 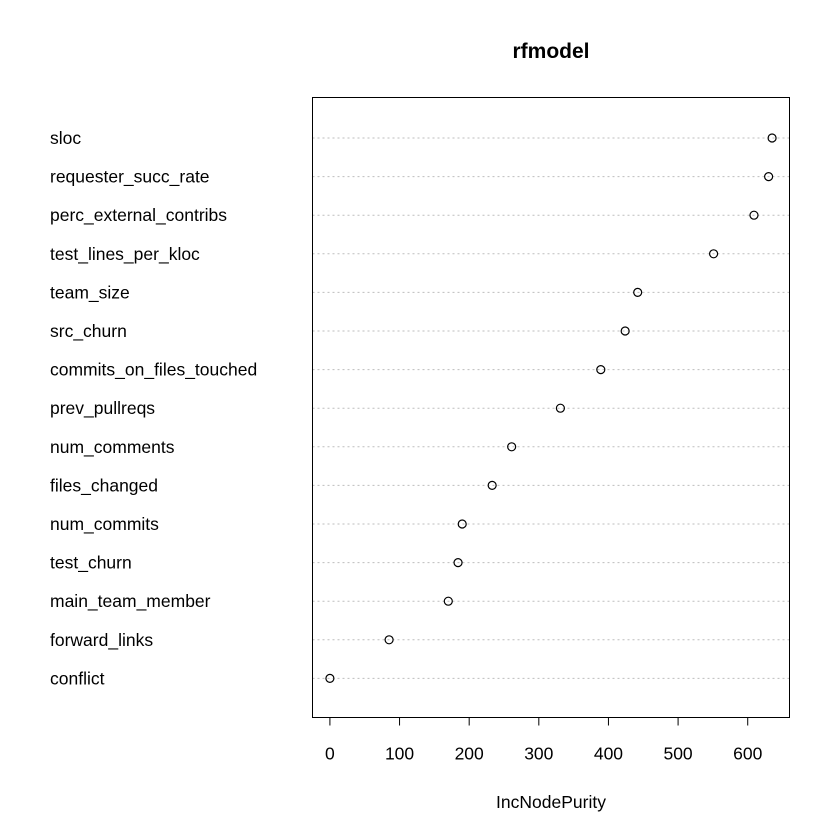 I want to click on category-label: requester_succ_rate, so click(x=130, y=177).